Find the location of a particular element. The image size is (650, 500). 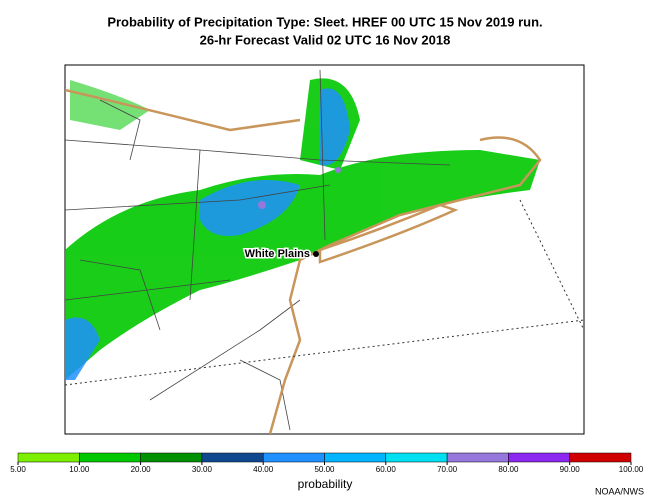

title-line: 26-hr Forecast Valid 02 UTC 16 Nov 2018 is located at coordinates (325, 39).